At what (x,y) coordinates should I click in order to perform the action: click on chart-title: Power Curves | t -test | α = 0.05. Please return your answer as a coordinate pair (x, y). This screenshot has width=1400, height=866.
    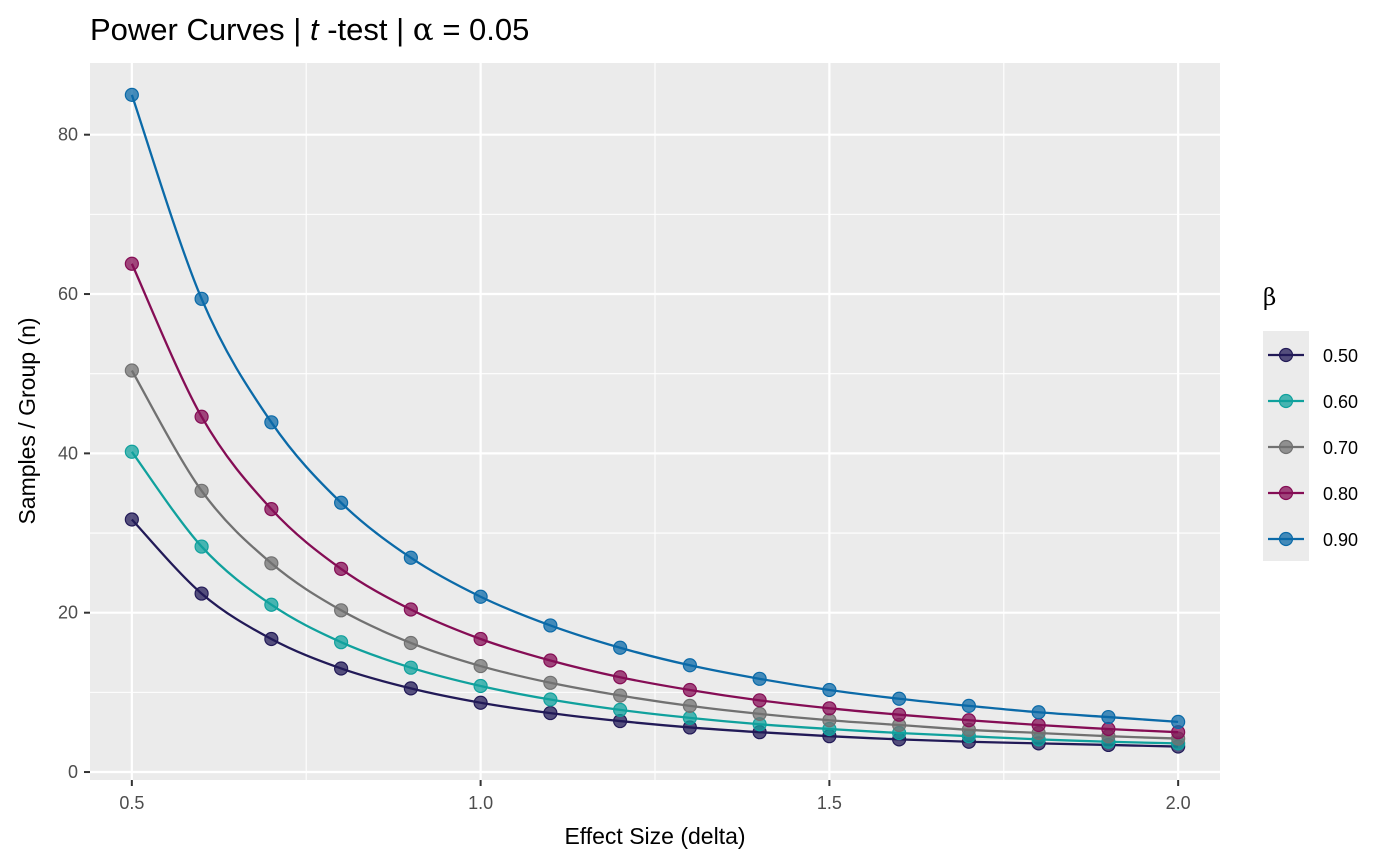
    Looking at the image, I should click on (309, 30).